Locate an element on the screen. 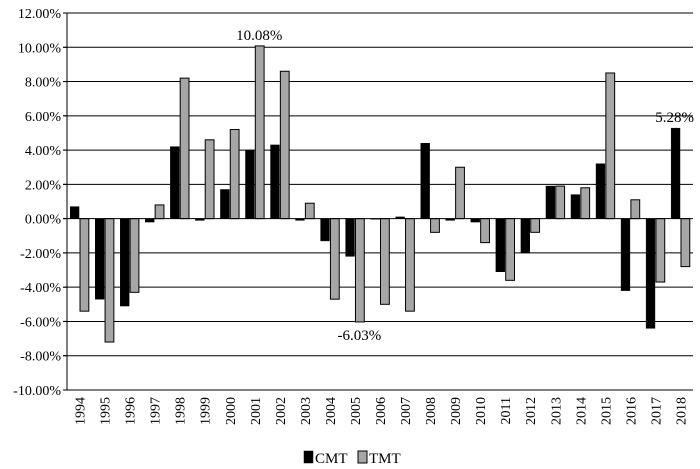 Image resolution: width=700 pixels, height=469 pixels. bar-cmt-2000 is located at coordinates (225, 204).